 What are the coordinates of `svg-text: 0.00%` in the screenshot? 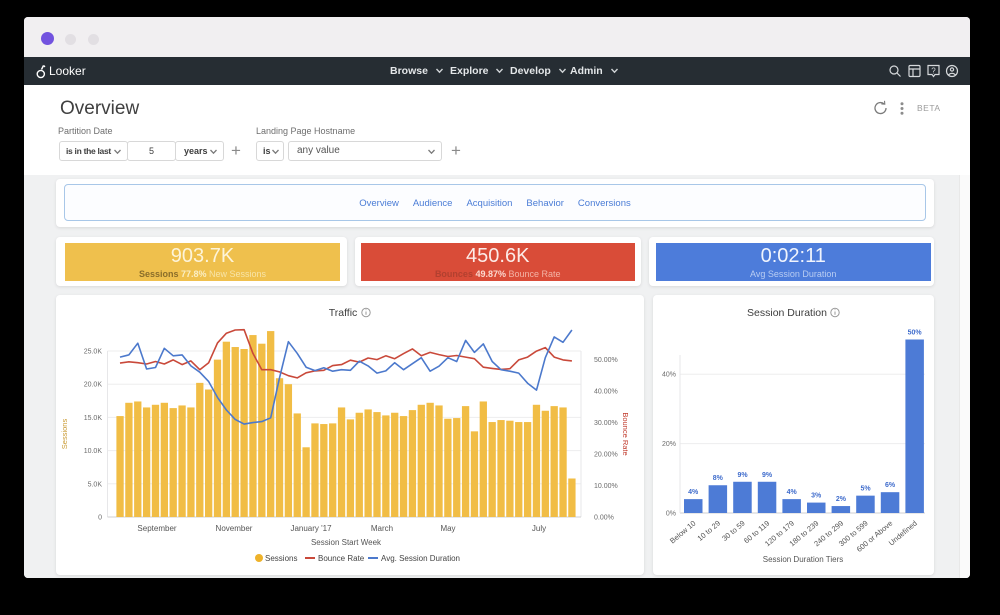 It's located at (604, 518).